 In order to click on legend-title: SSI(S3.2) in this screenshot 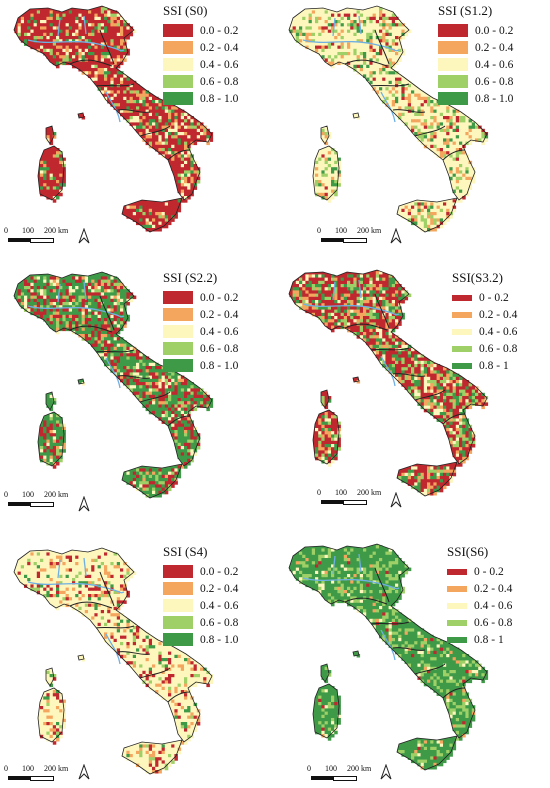, I will do `click(477, 277)`.